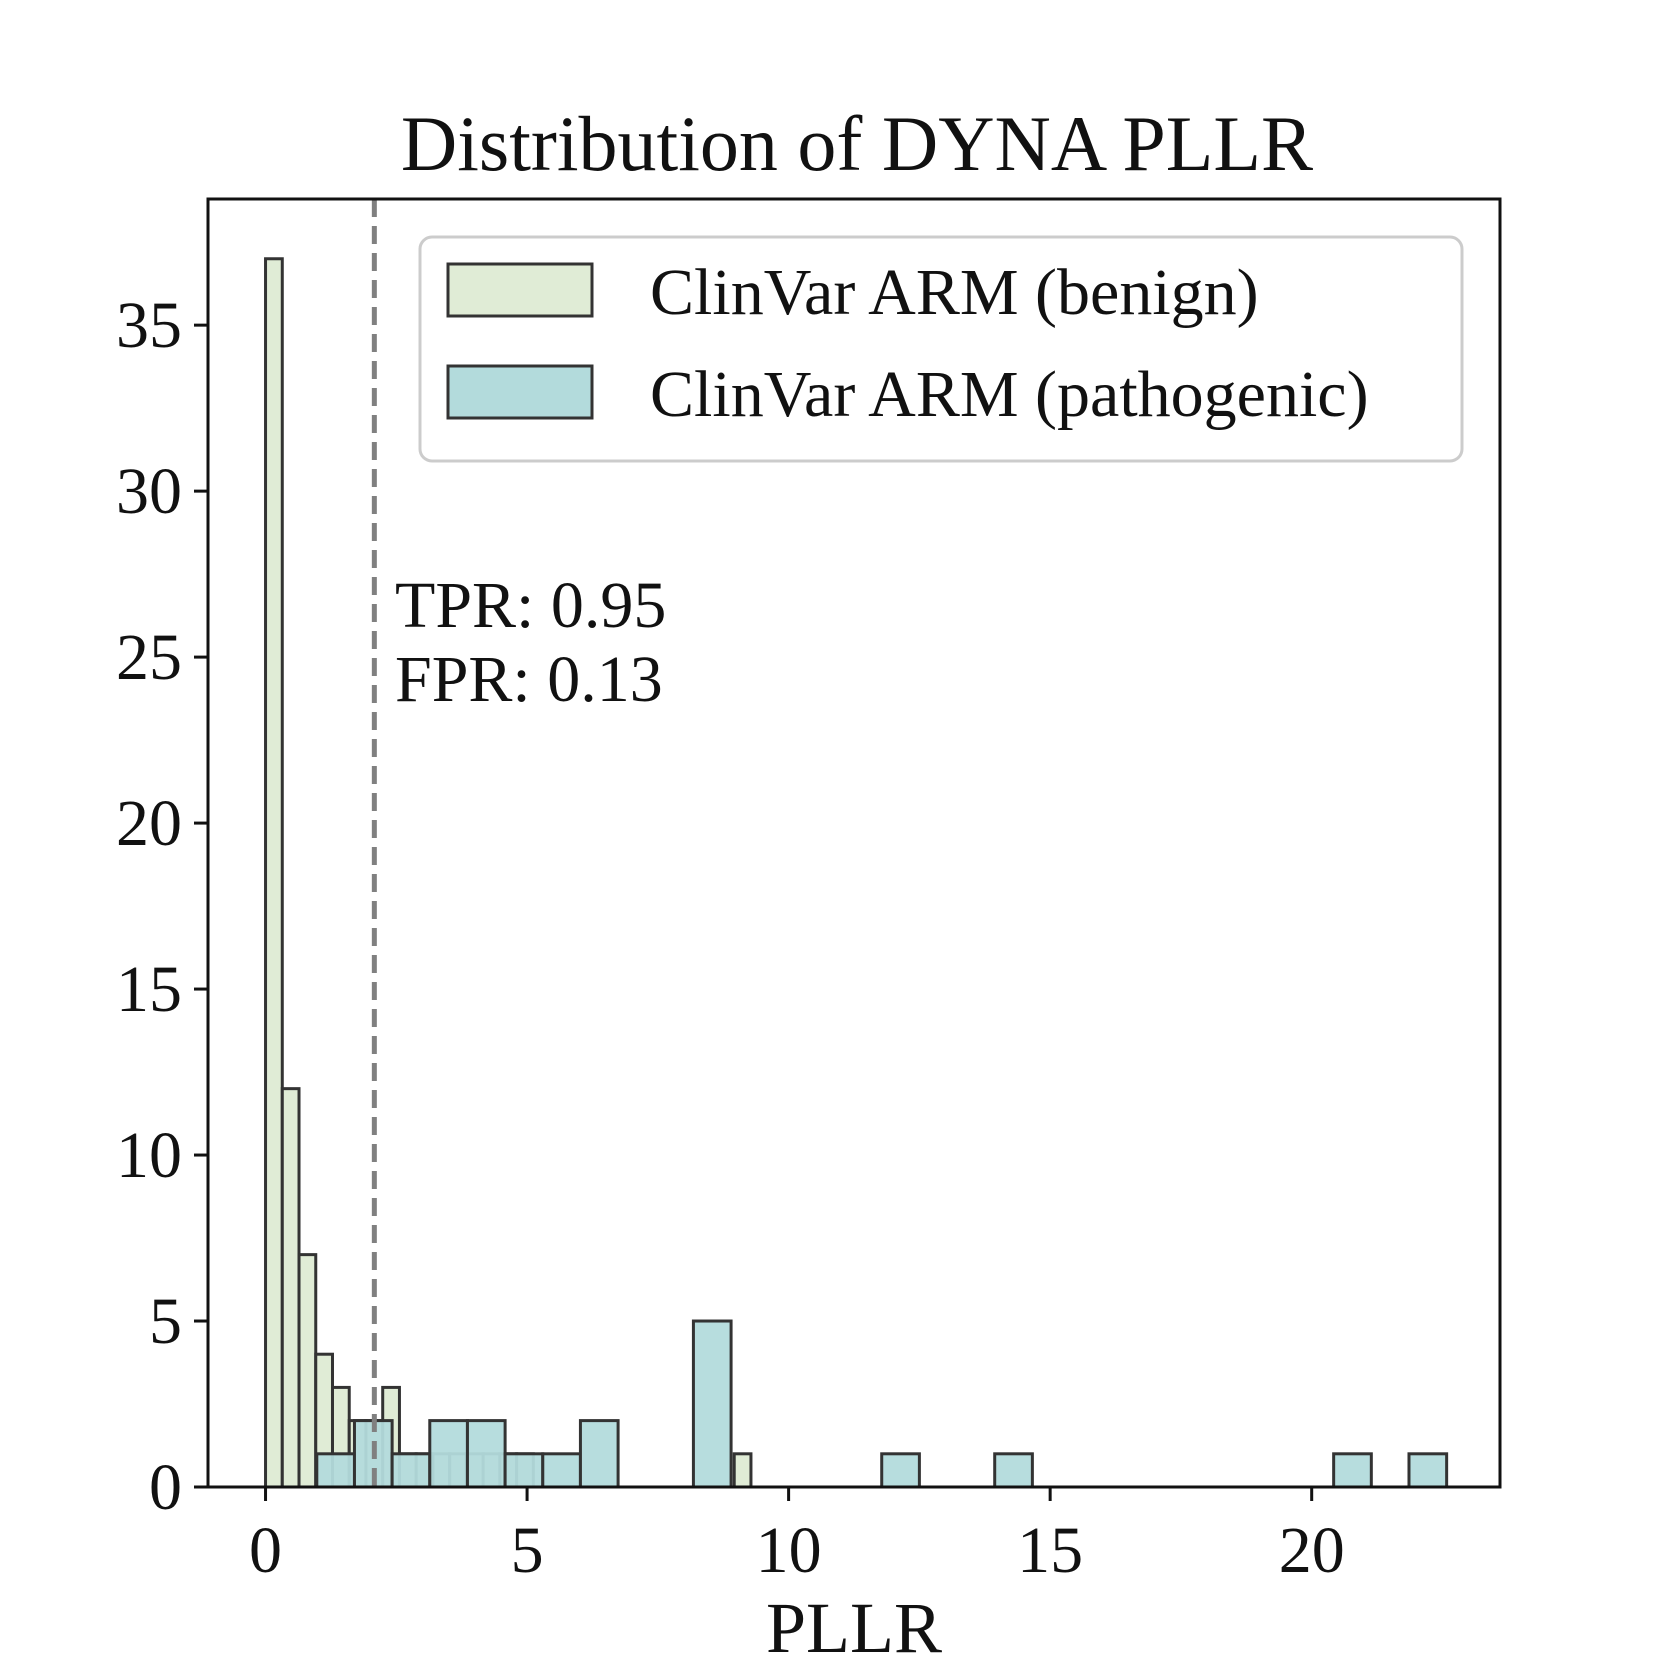  I want to click on y-axis-ticks: 0 5 10 15 20 25 30 35, so click(162, 906).